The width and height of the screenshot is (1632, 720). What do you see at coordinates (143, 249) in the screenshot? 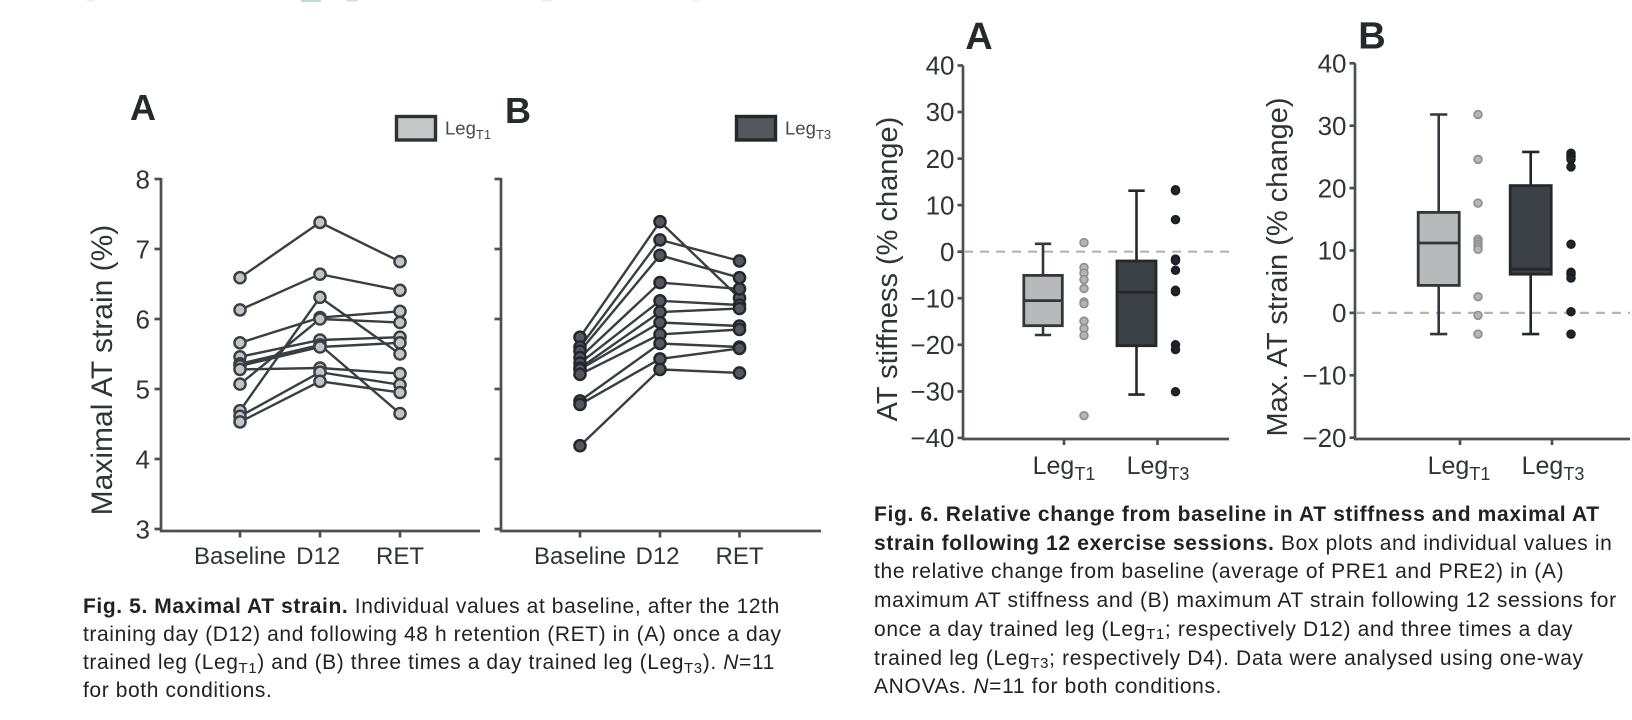
I see `svg-text: 7` at bounding box center [143, 249].